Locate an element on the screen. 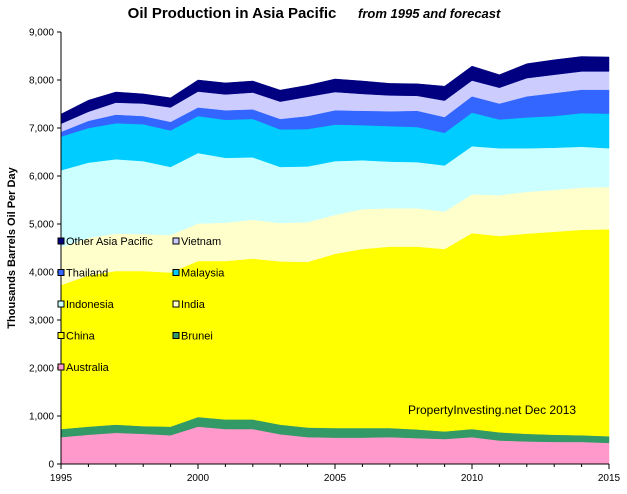 The image size is (627, 494). y-tick-label: 1,000 is located at coordinates (41, 417).